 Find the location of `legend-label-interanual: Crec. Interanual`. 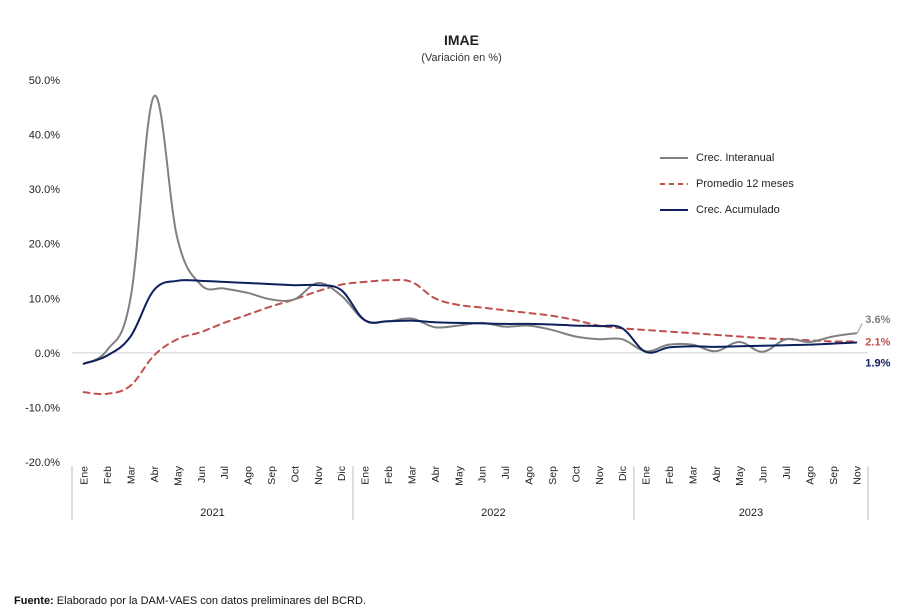

legend-label-interanual: Crec. Interanual is located at coordinates (735, 158).